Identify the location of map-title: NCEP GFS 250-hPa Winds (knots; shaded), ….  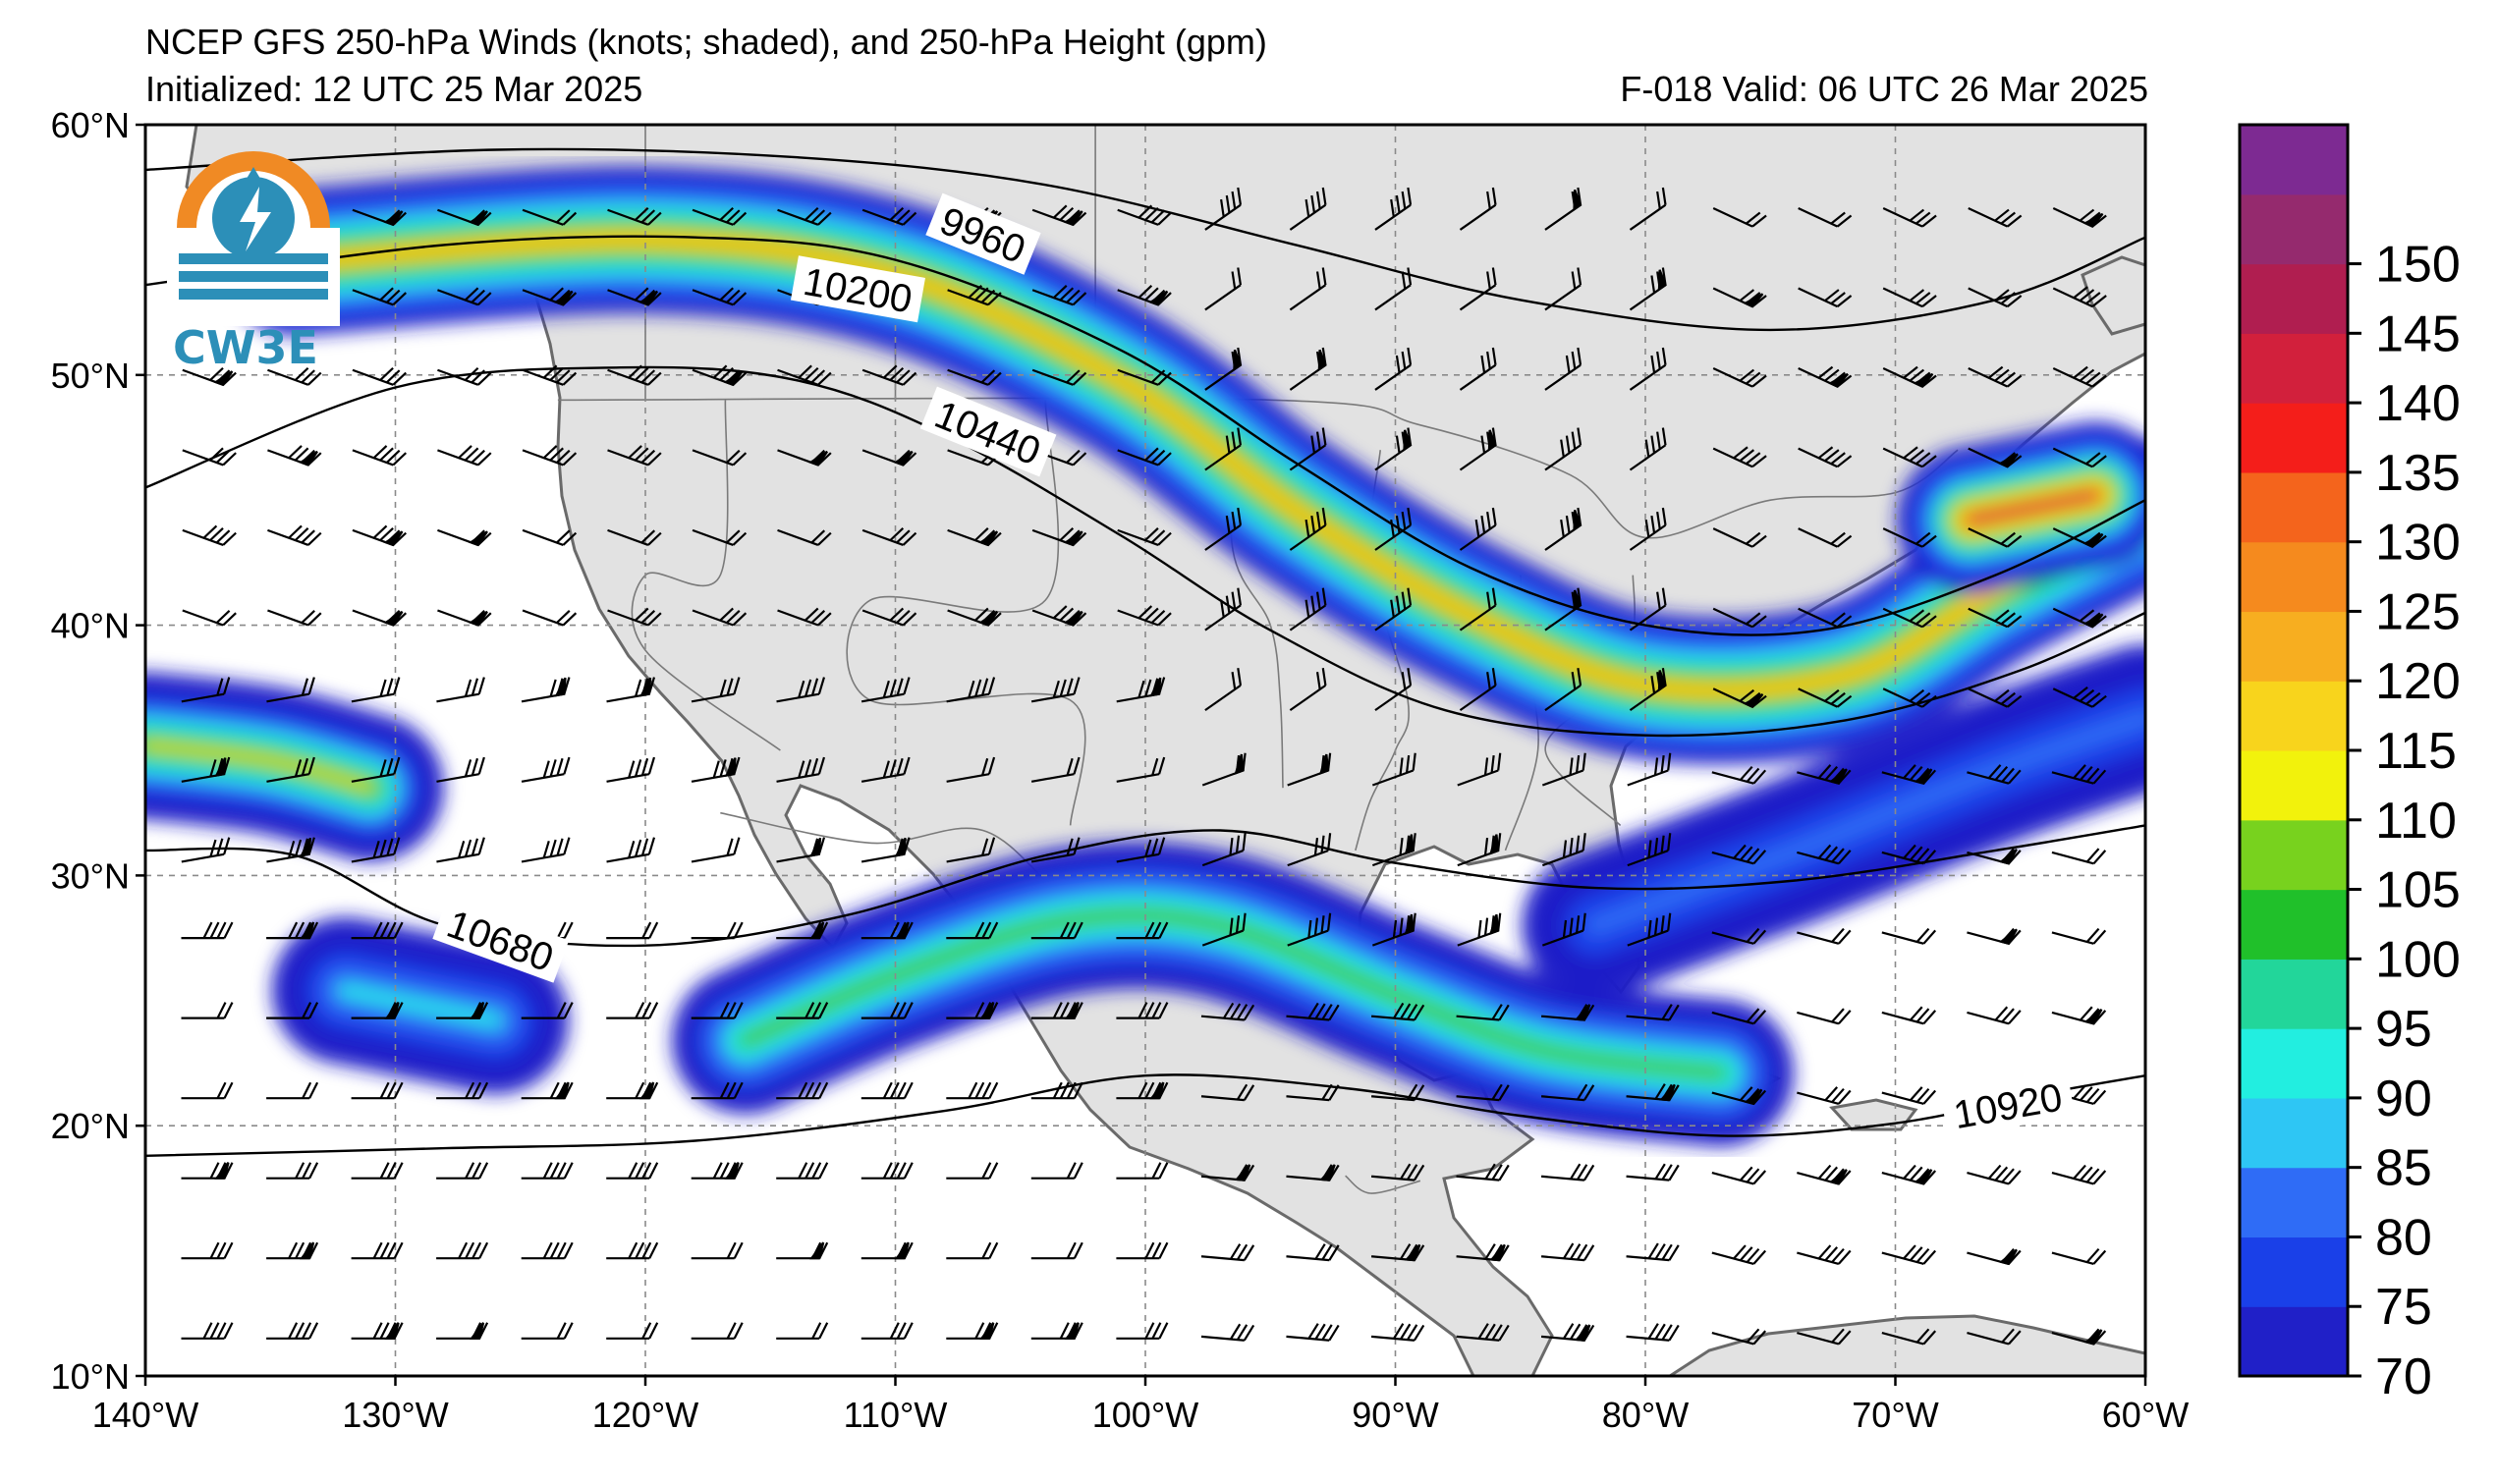
(706, 42).